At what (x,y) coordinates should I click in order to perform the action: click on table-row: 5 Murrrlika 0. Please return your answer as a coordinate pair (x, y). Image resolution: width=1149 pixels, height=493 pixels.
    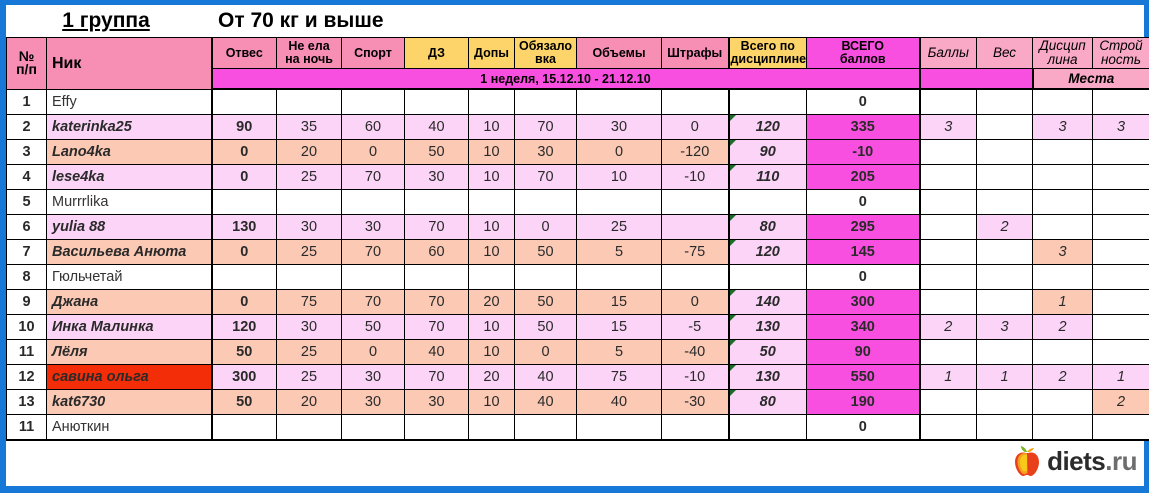
    Looking at the image, I should click on (577, 202).